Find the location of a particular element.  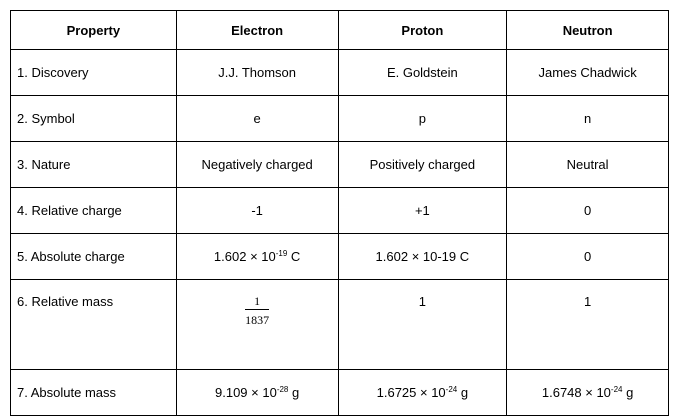

property-cell: 4. Relative charge is located at coordinates (93, 210).